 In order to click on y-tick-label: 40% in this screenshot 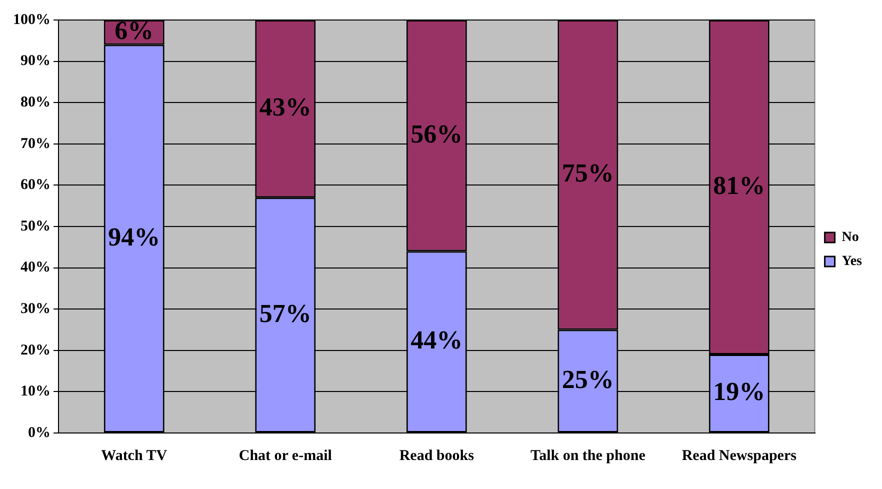, I will do `click(35, 268)`.